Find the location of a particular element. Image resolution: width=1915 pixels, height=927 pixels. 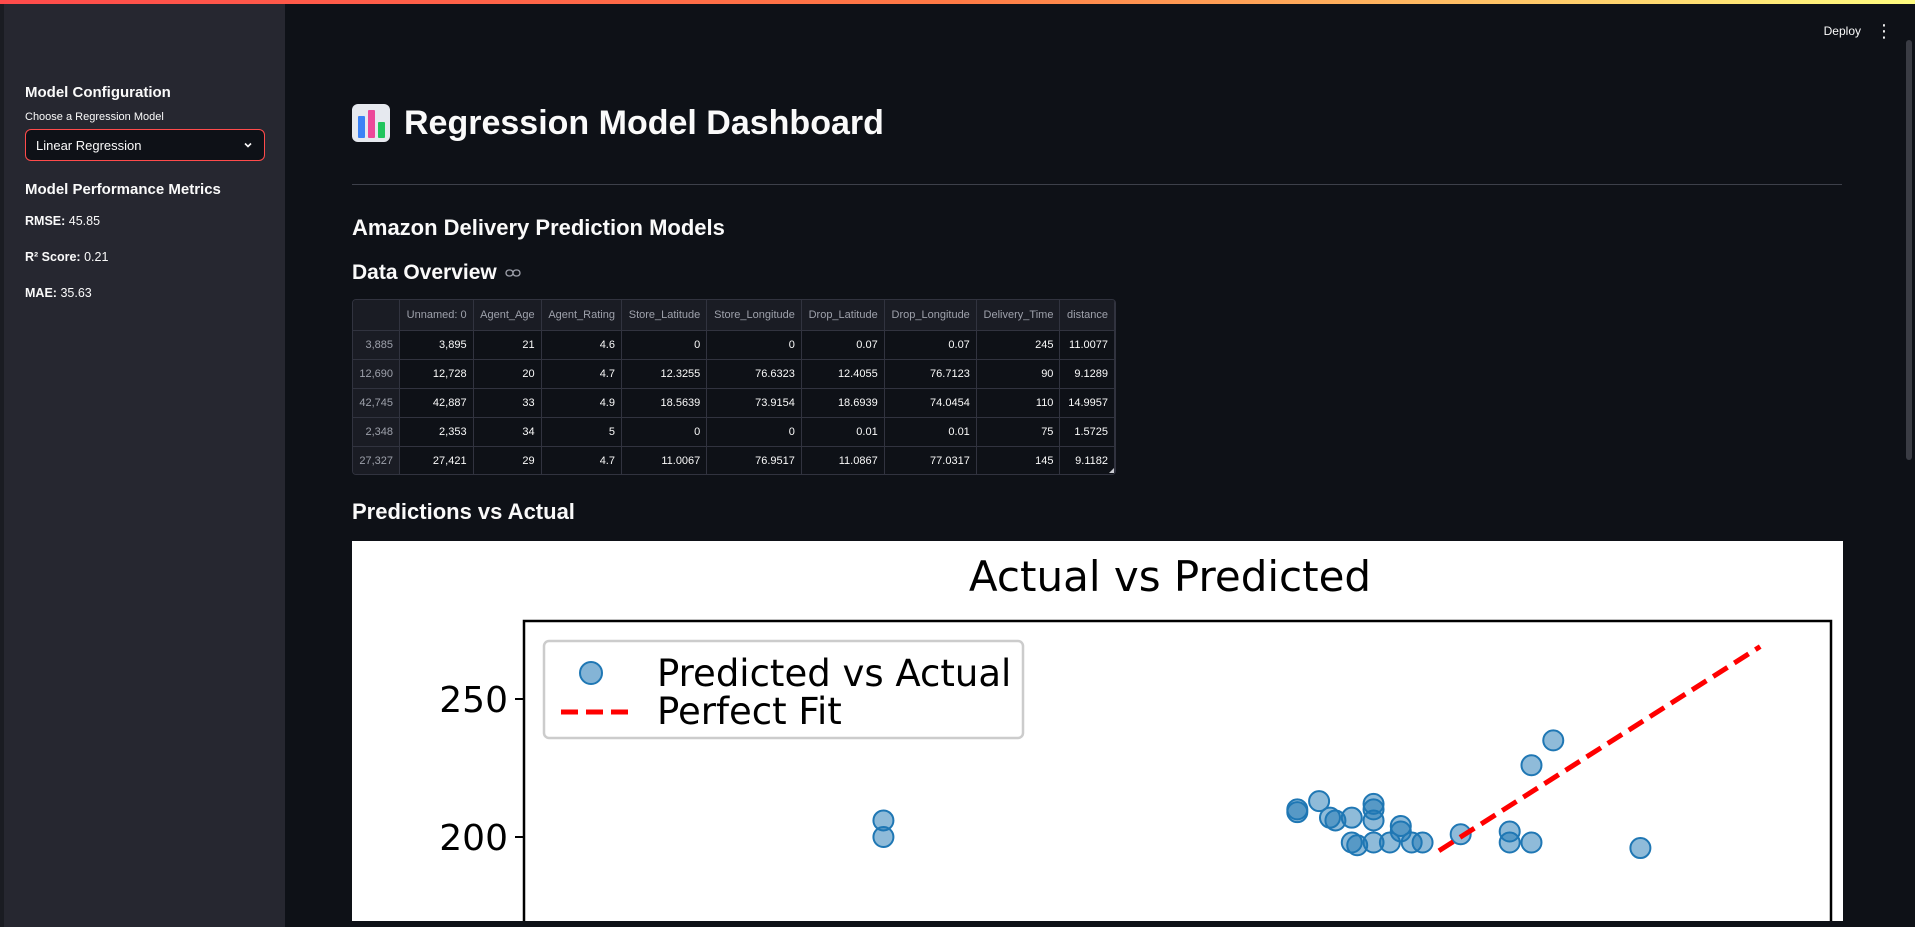

table-resize-handle is located at coordinates (1111, 470).